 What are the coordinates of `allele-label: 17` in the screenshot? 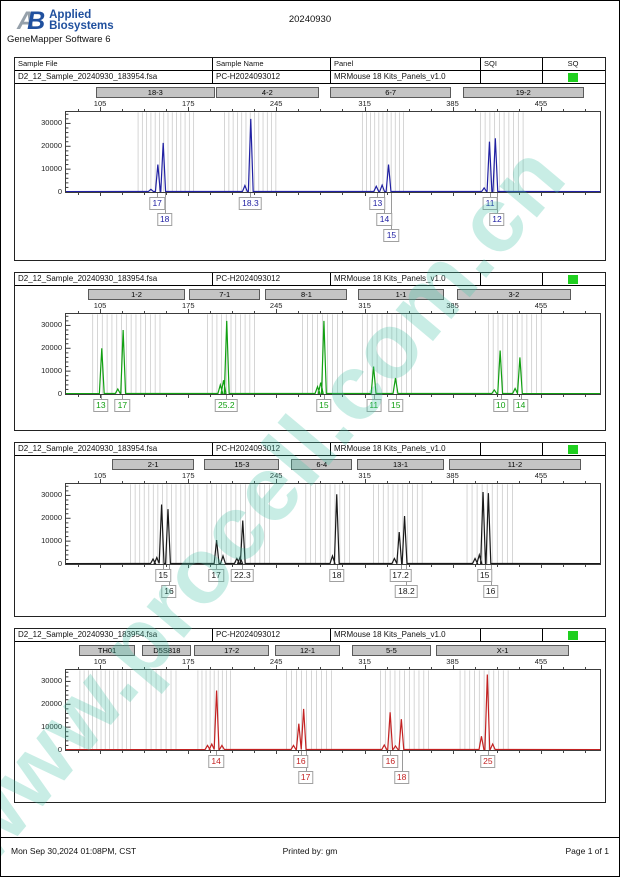 It's located at (305, 777).